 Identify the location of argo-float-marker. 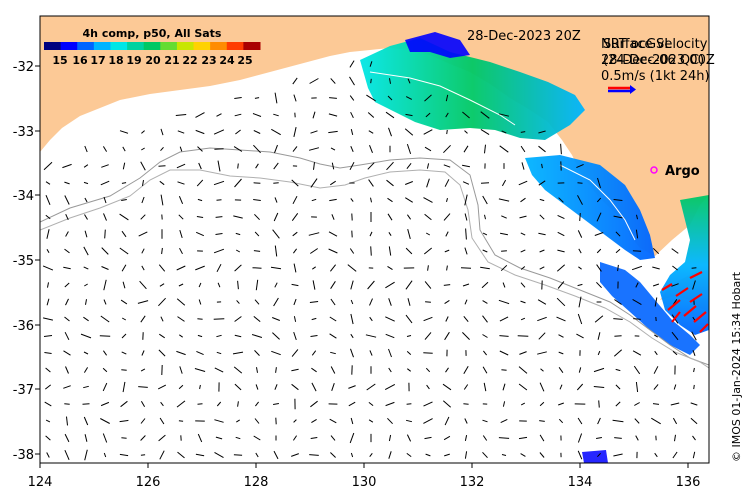
(654, 170).